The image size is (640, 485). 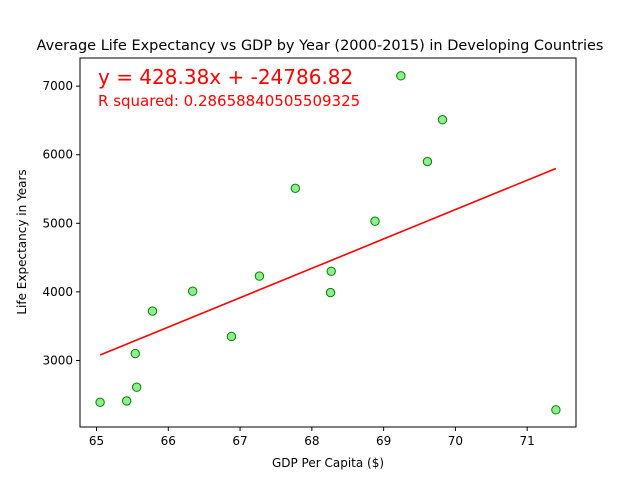 What do you see at coordinates (311, 441) in the screenshot?
I see `x-tick-label: 68` at bounding box center [311, 441].